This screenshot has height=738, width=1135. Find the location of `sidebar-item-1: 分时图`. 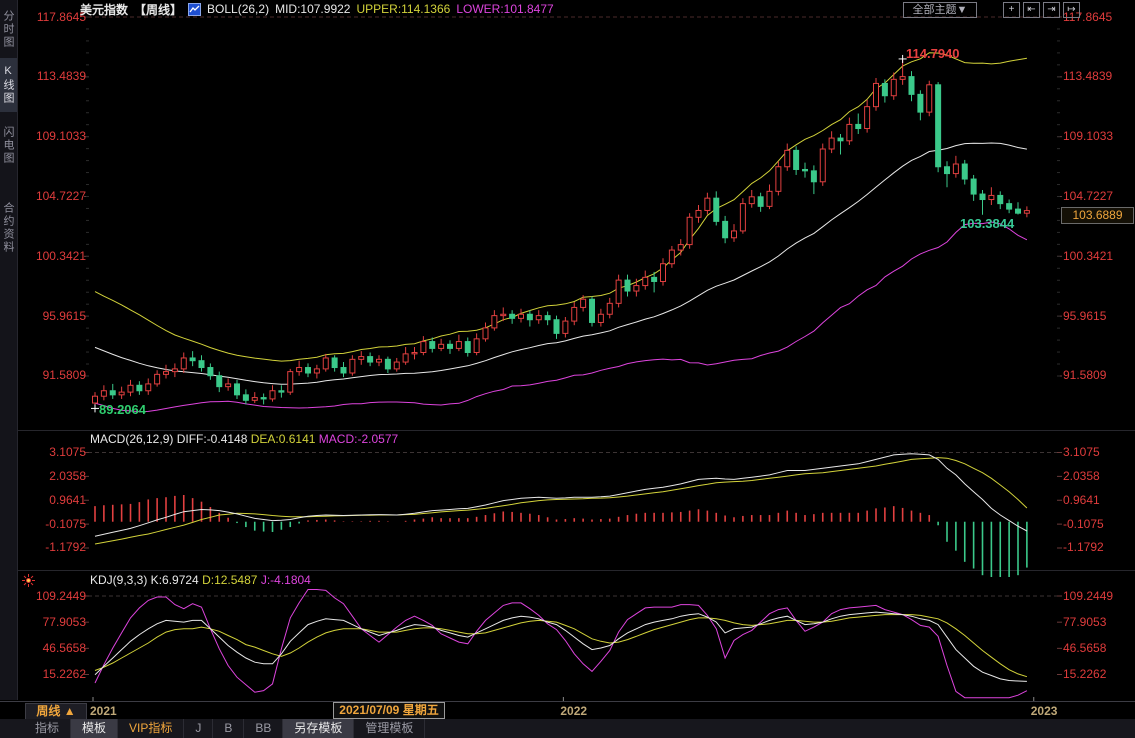

sidebar-item-1: 分时图 is located at coordinates (8, 29).